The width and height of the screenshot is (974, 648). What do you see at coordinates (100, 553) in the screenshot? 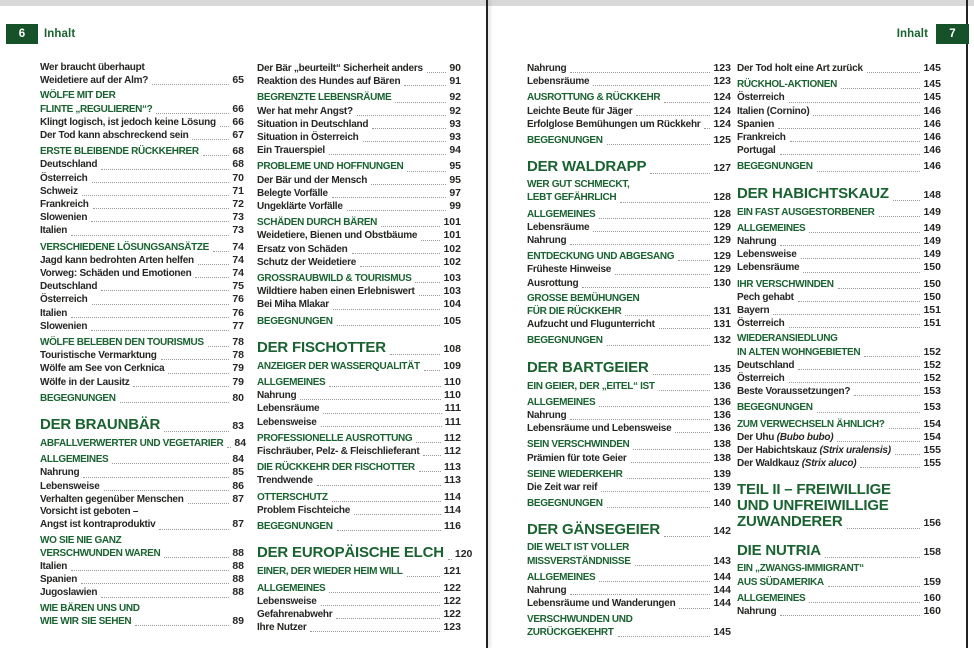
I see `toc-entry-label: VERSCHWUNDEN WAREN` at bounding box center [100, 553].